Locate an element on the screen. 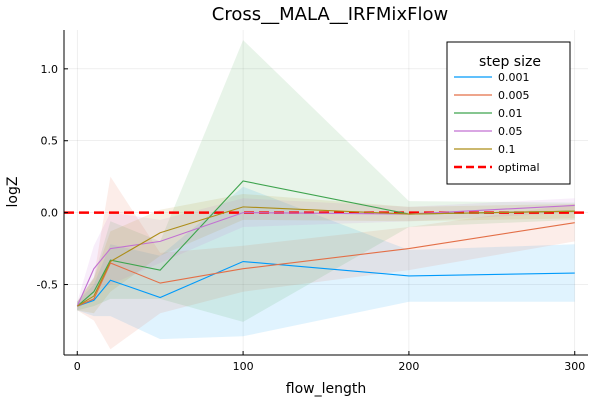 The height and width of the screenshot is (404, 600). legend-label: optimal is located at coordinates (519, 167).